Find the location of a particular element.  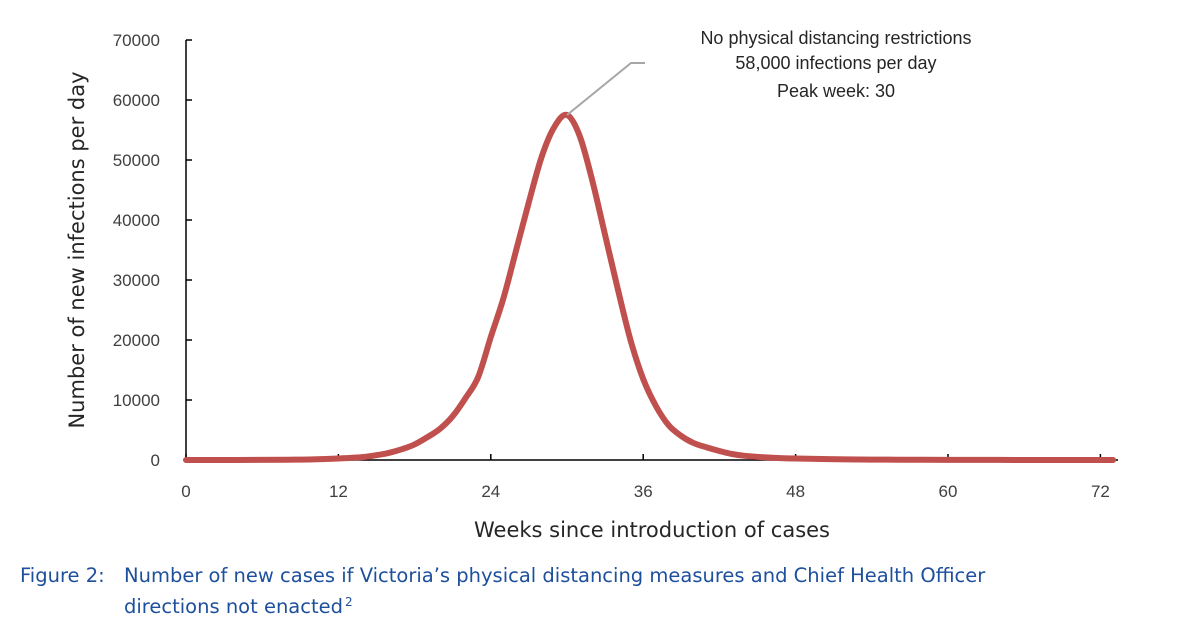

figure-number: Figure 2: is located at coordinates (62, 575).